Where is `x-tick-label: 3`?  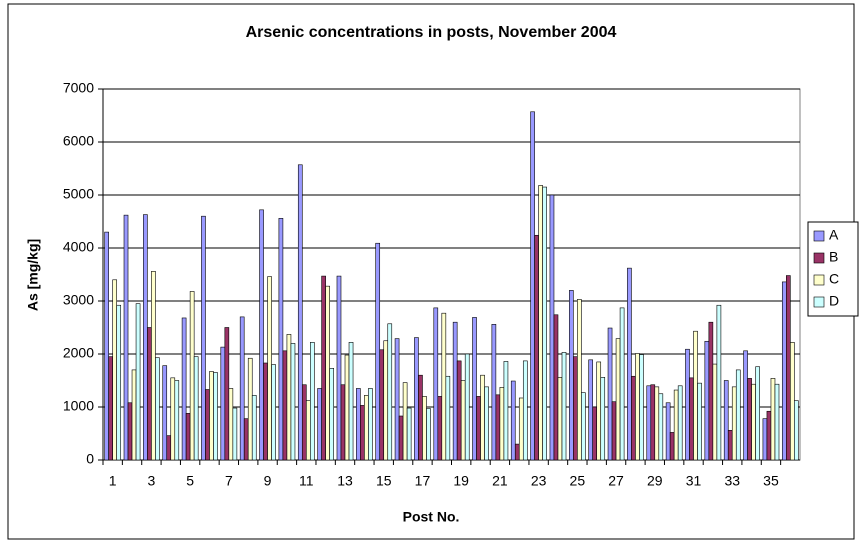 x-tick-label: 3 is located at coordinates (152, 481).